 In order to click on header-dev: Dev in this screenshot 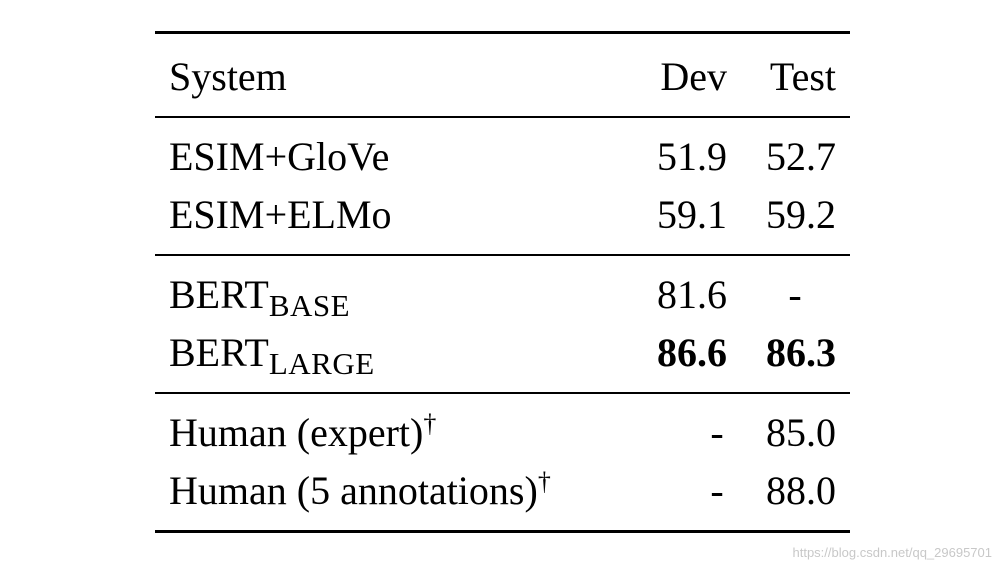, I will do `click(693, 76)`.